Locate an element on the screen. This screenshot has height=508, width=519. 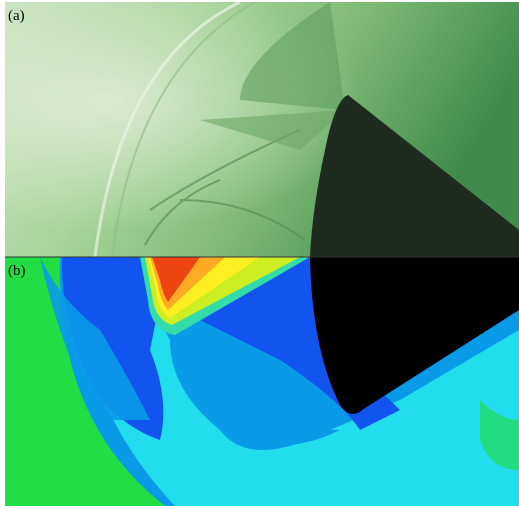
contour-hot is located at coordinates (176, 279).